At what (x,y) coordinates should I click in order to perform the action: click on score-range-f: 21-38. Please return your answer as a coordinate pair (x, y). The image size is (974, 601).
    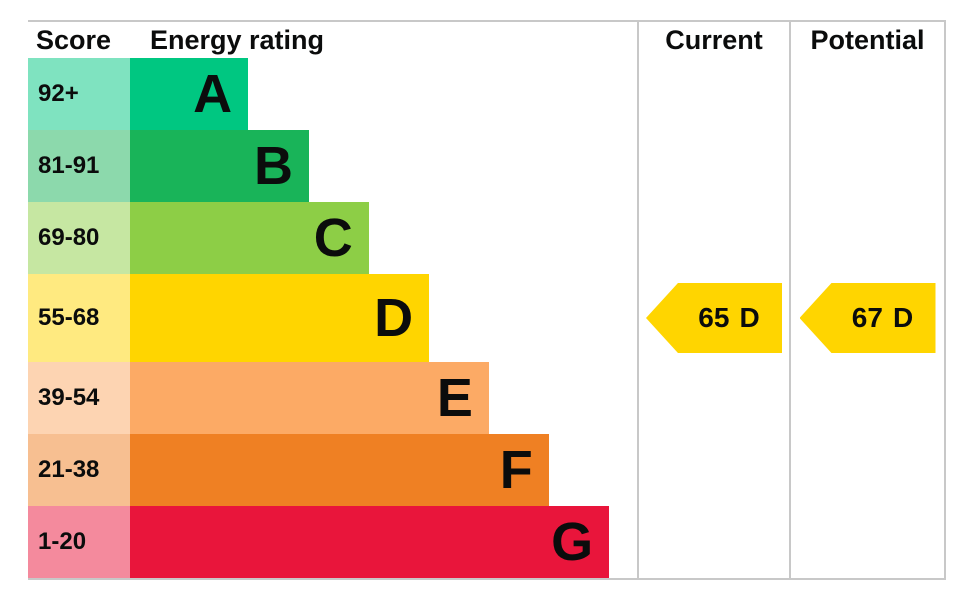
    Looking at the image, I should click on (79, 470).